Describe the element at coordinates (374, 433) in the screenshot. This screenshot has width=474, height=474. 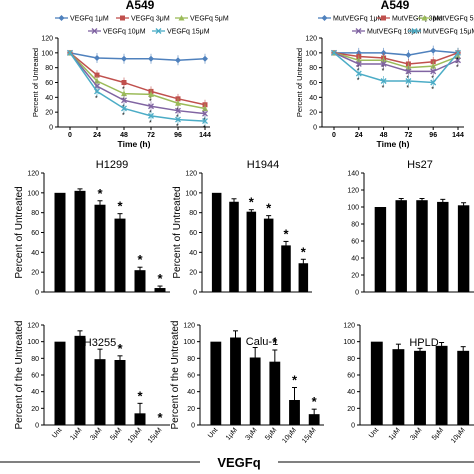
I see `x-tick-label: Unt` at that location.